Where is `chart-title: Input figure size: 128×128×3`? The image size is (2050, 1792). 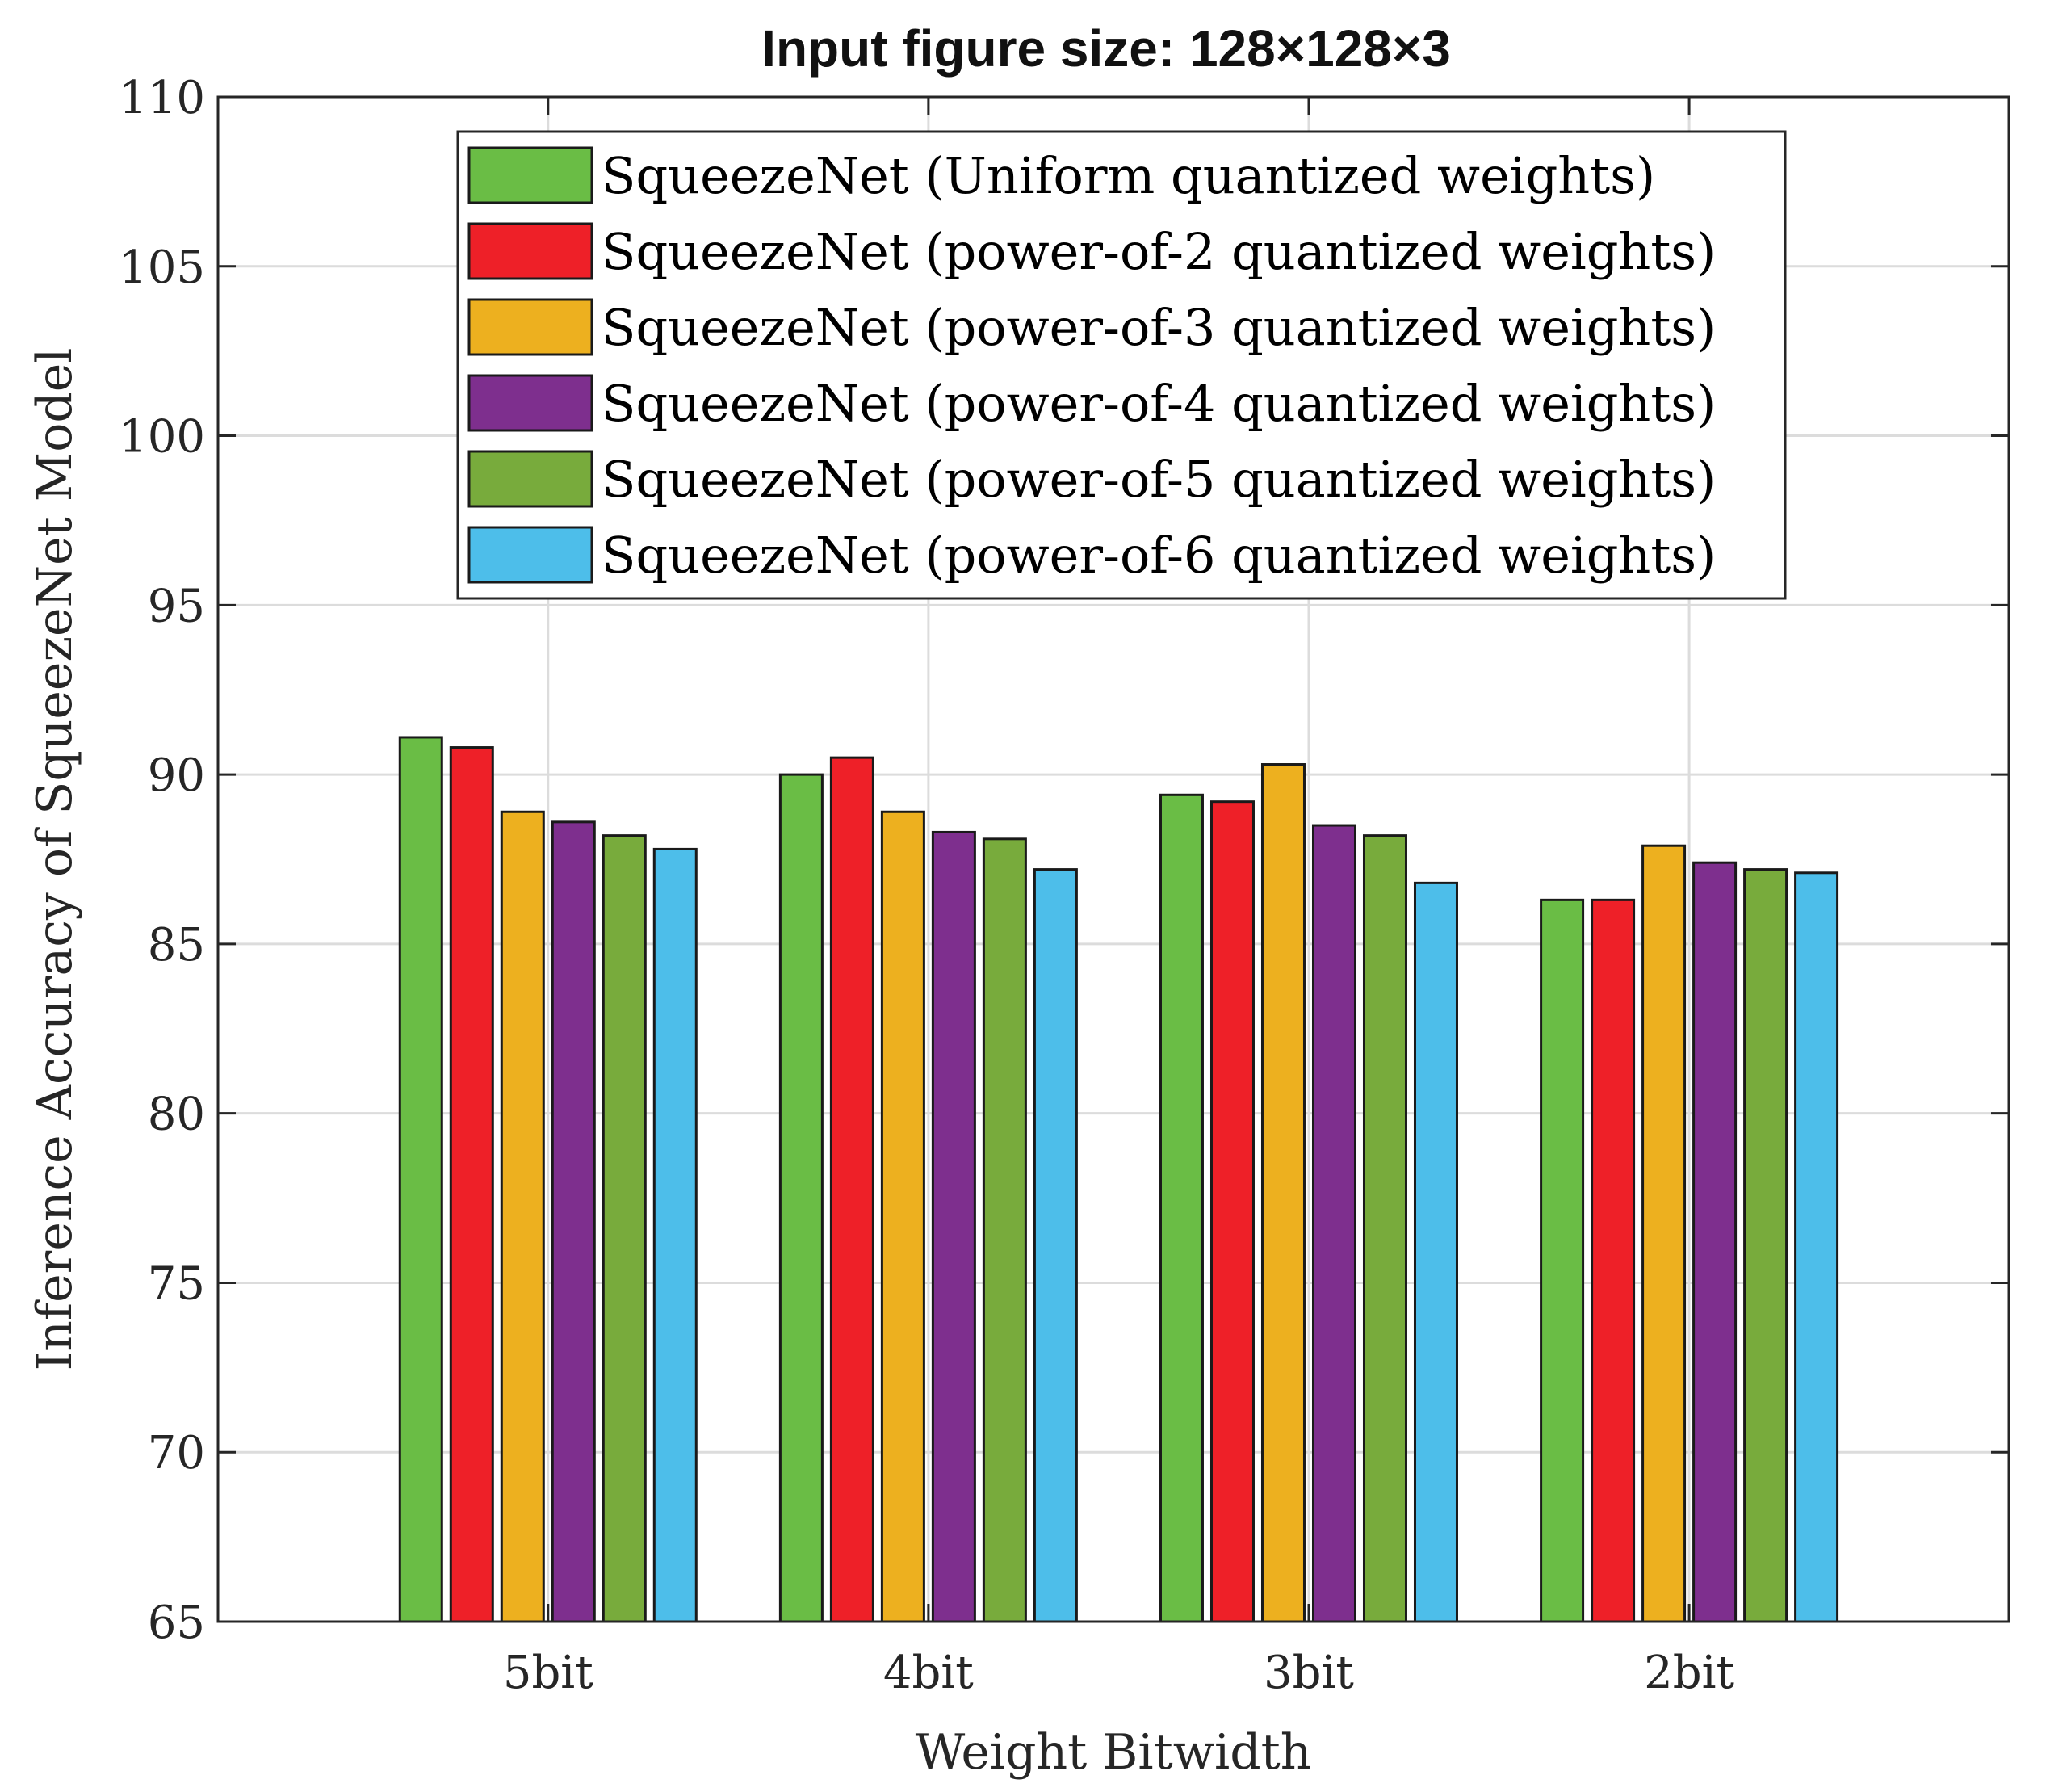
chart-title: Input figure size: 128×128×3 is located at coordinates (1106, 48).